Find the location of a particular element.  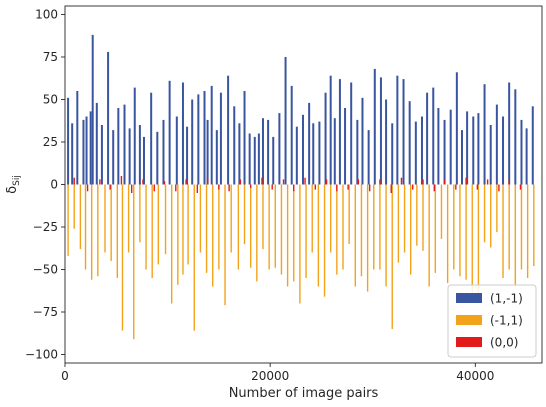

y-tick-label: 25 is located at coordinates (50, 142).